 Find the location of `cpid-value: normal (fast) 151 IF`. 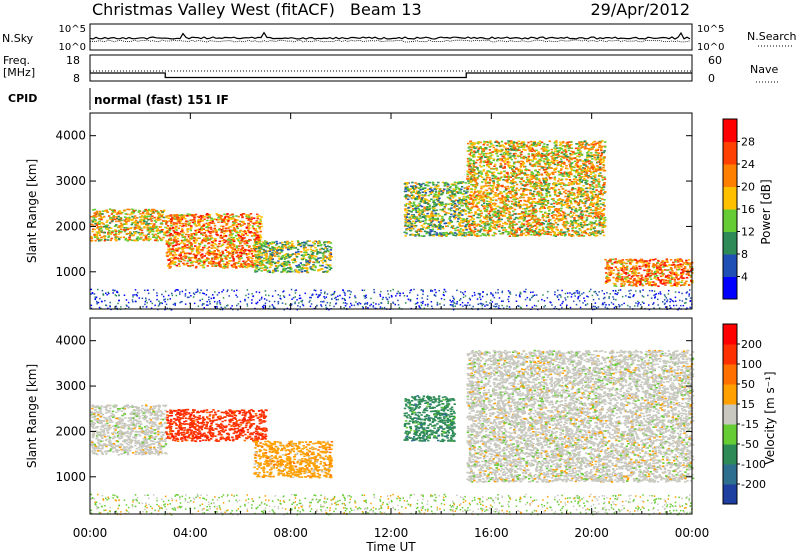

cpid-value: normal (fast) 151 IF is located at coordinates (161, 100).